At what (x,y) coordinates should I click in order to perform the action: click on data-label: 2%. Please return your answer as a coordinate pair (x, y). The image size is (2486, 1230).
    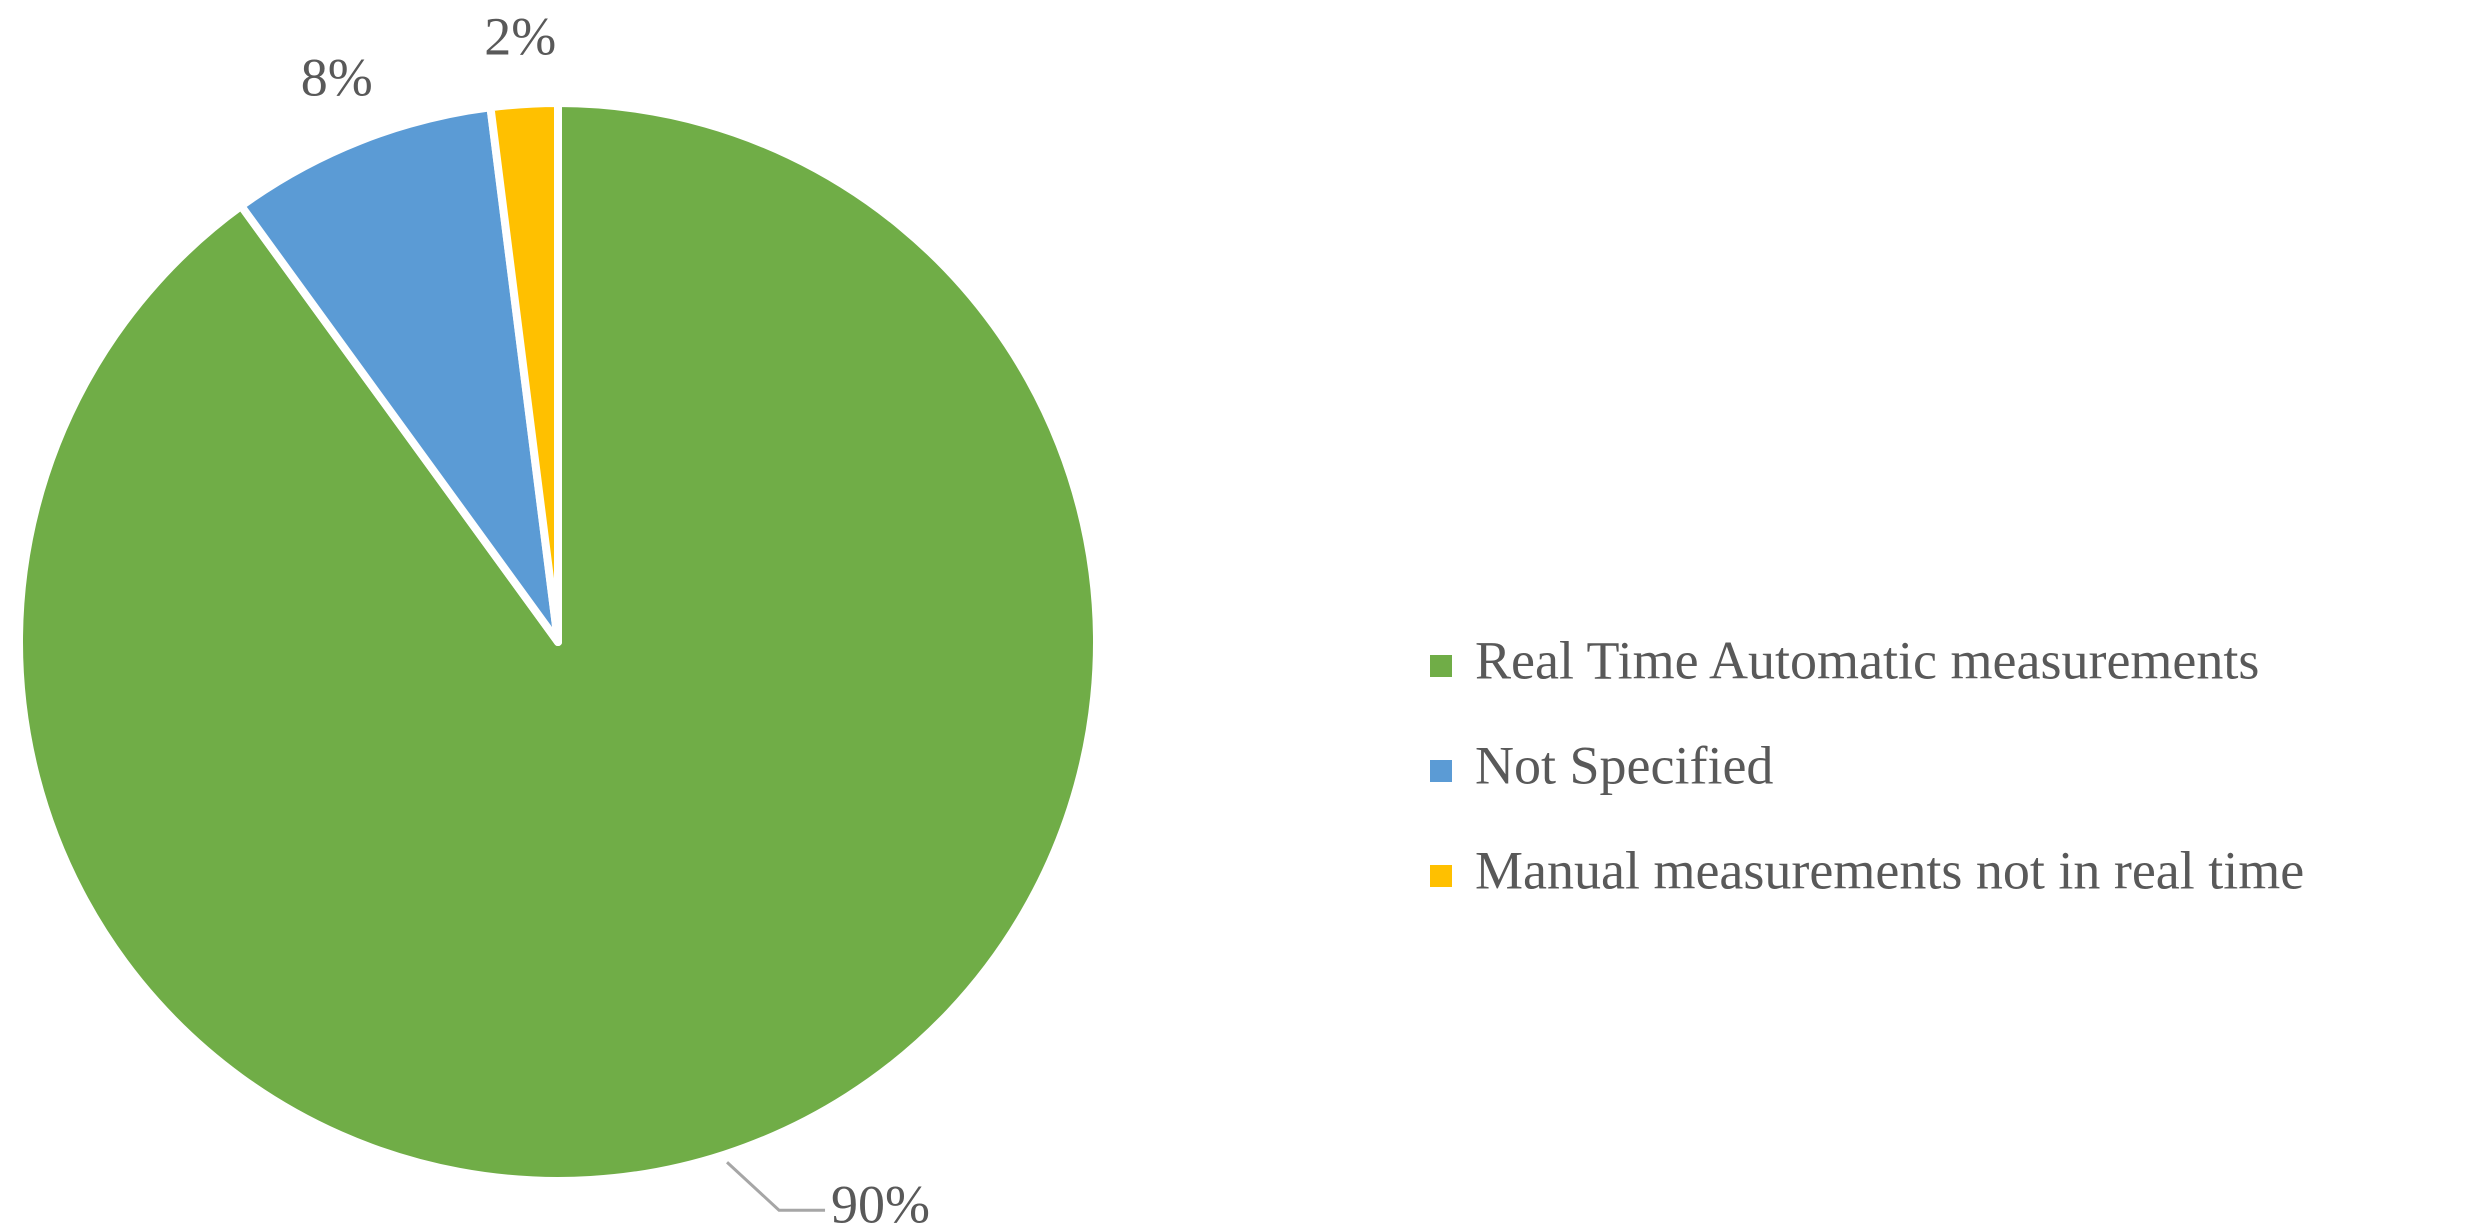
    Looking at the image, I should click on (520, 37).